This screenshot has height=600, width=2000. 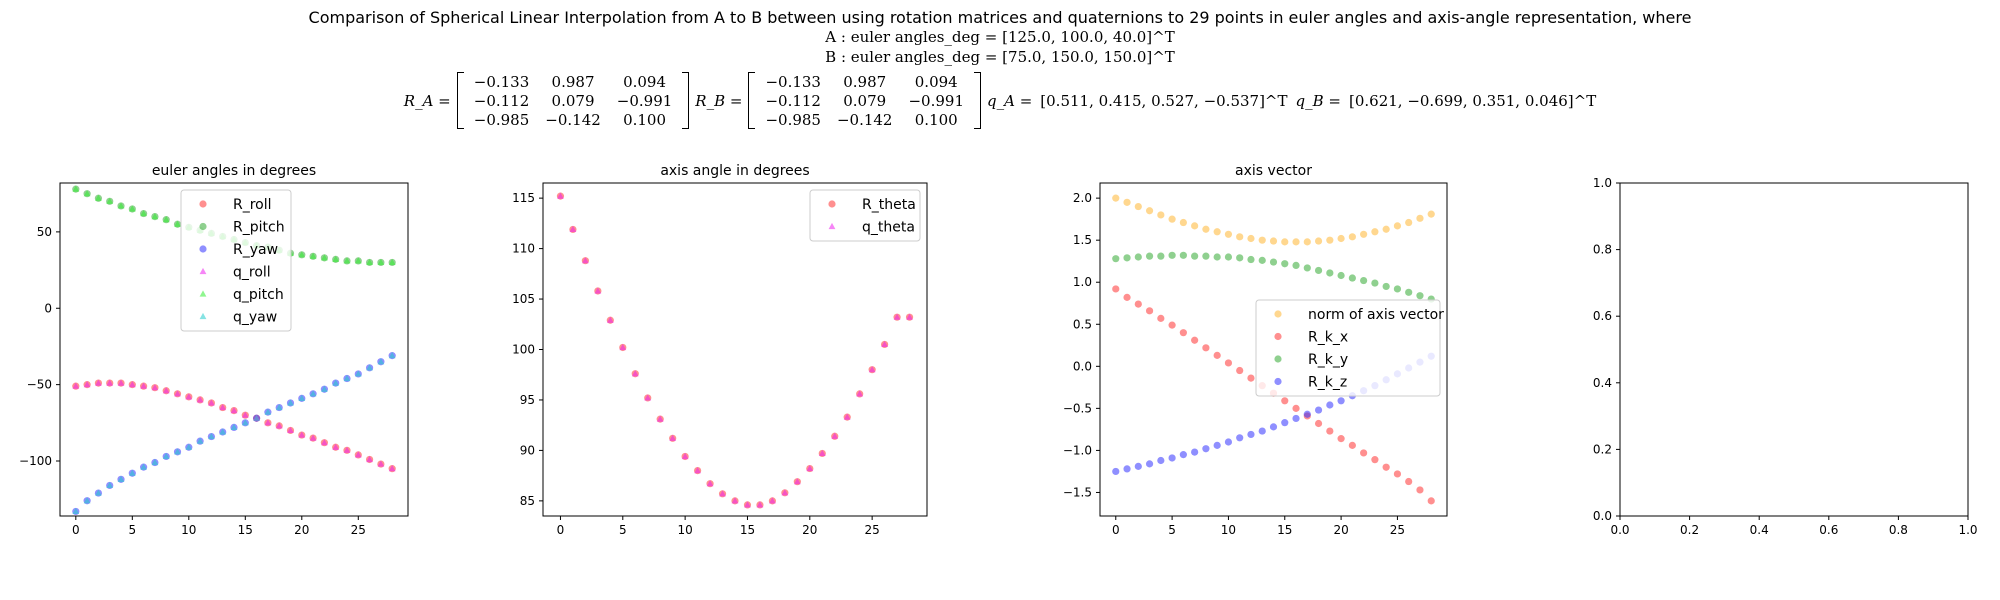 What do you see at coordinates (889, 205) in the screenshot?
I see `legend-label: R_theta` at bounding box center [889, 205].